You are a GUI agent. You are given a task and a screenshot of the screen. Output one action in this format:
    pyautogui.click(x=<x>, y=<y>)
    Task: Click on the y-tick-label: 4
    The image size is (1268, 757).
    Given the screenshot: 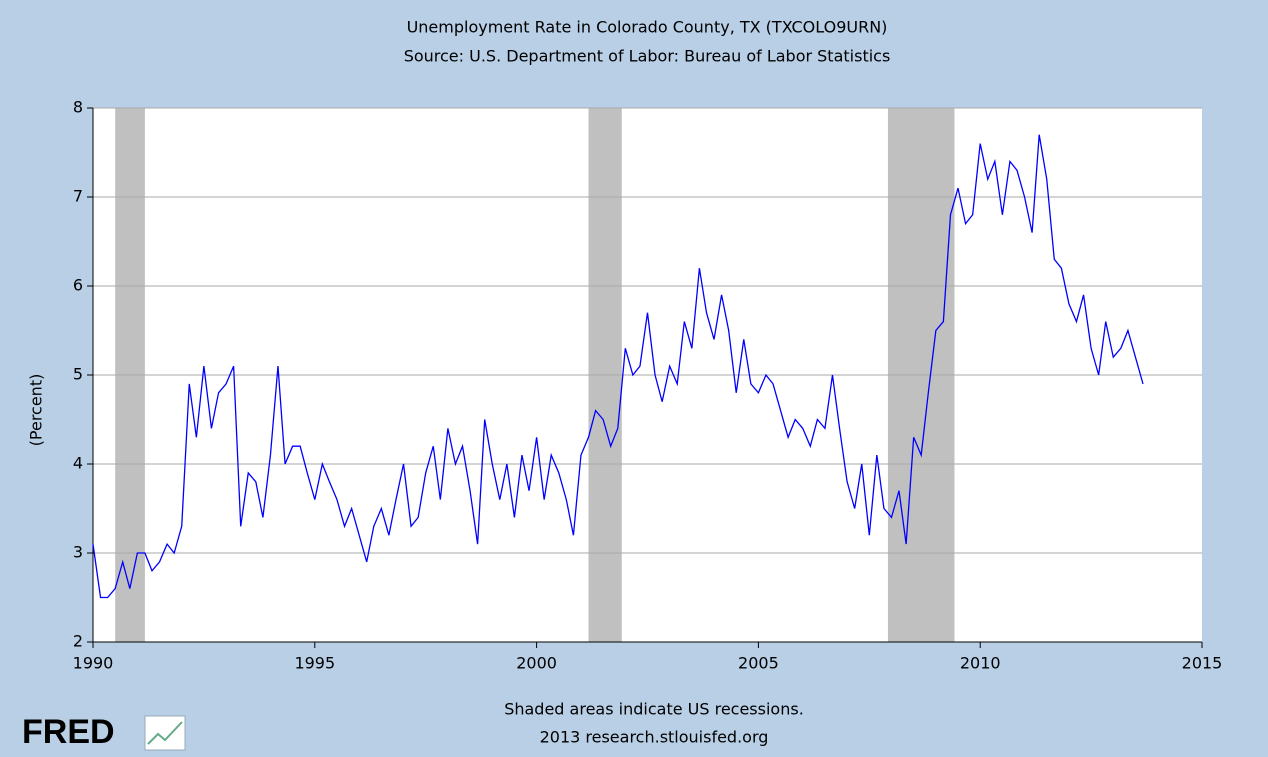 What is the action you would take?
    pyautogui.click(x=78, y=463)
    